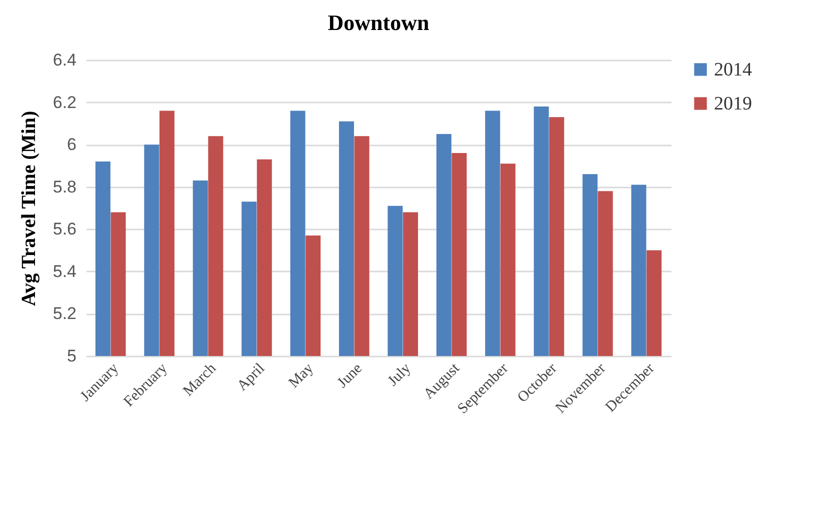  I want to click on y-tick-label: 5.4, so click(64, 271).